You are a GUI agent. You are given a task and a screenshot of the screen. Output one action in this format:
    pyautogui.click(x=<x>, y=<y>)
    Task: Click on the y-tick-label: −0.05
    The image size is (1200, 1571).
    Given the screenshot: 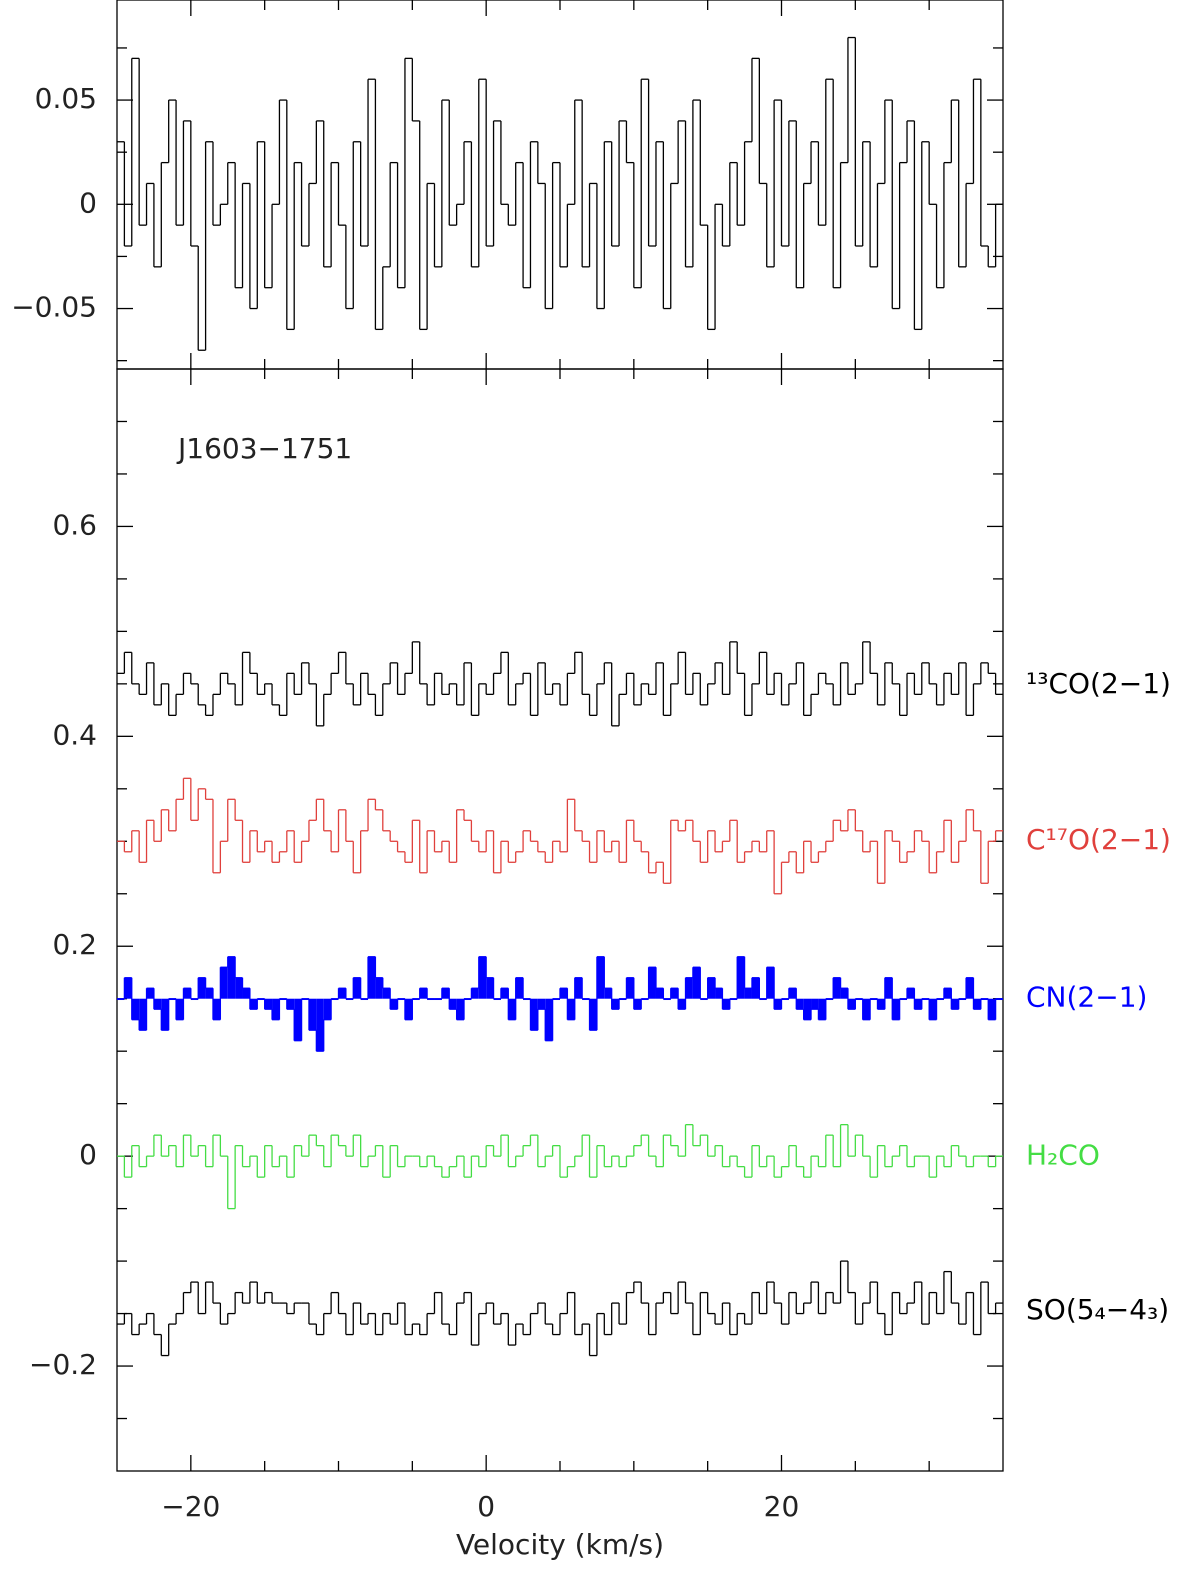 What is the action you would take?
    pyautogui.click(x=54, y=307)
    